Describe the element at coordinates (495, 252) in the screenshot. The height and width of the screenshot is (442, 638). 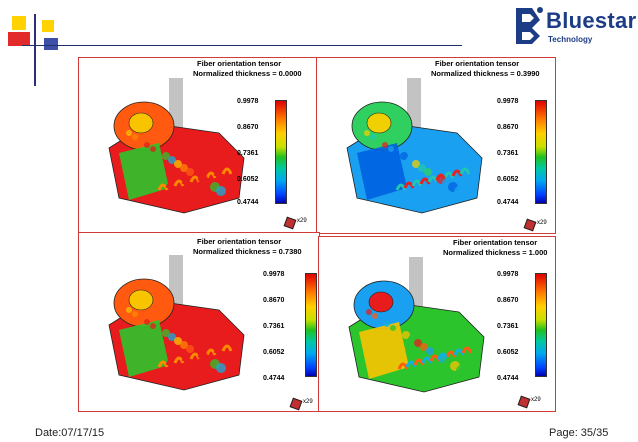
I see `panel-subtitle: Normalized thickness = 1.000` at that location.